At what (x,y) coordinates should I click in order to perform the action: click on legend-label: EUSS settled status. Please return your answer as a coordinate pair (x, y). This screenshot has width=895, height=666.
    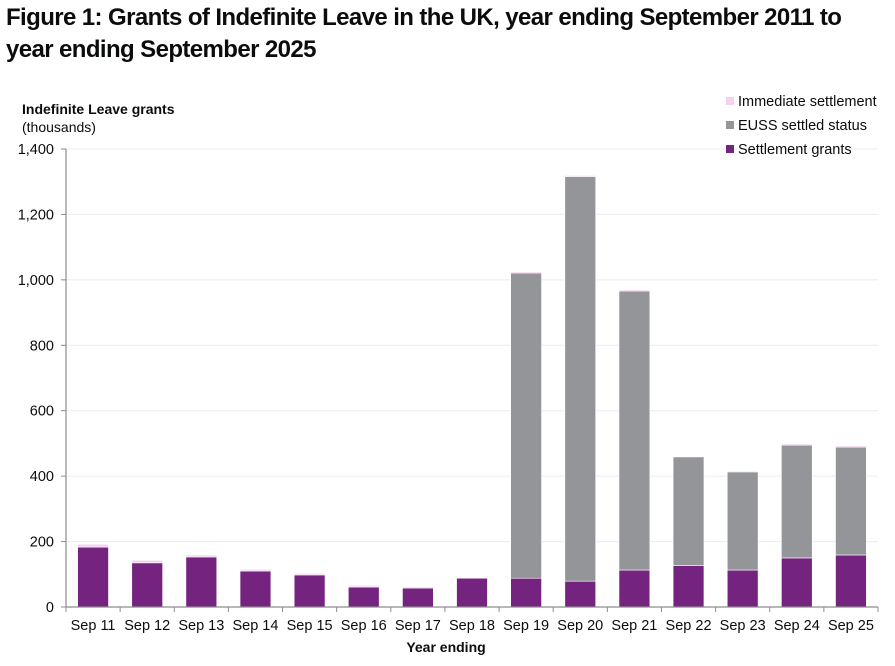
    Looking at the image, I should click on (802, 126).